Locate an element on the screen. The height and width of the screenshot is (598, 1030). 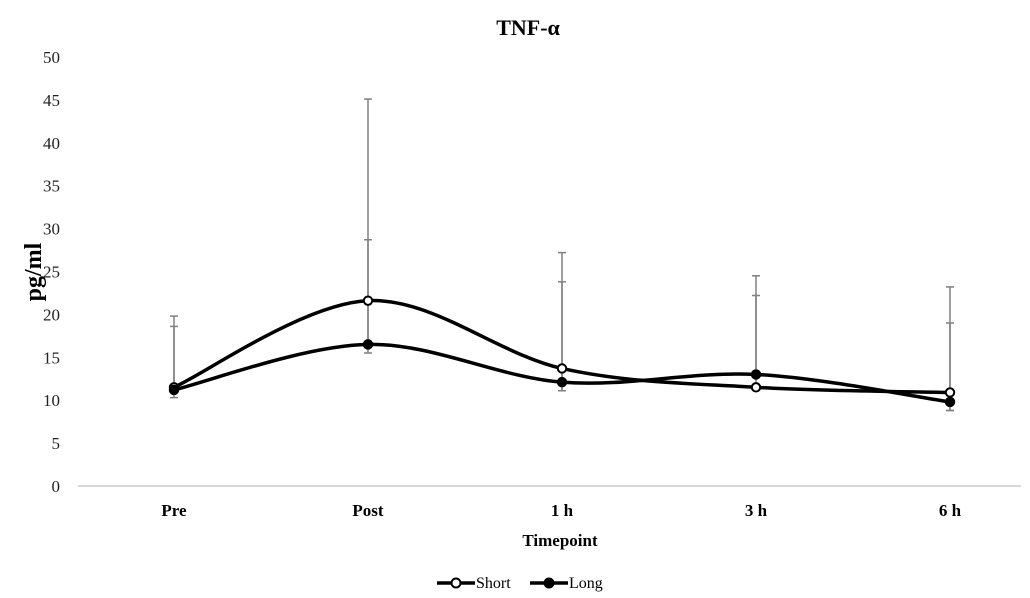
series-markers is located at coordinates (562, 351).